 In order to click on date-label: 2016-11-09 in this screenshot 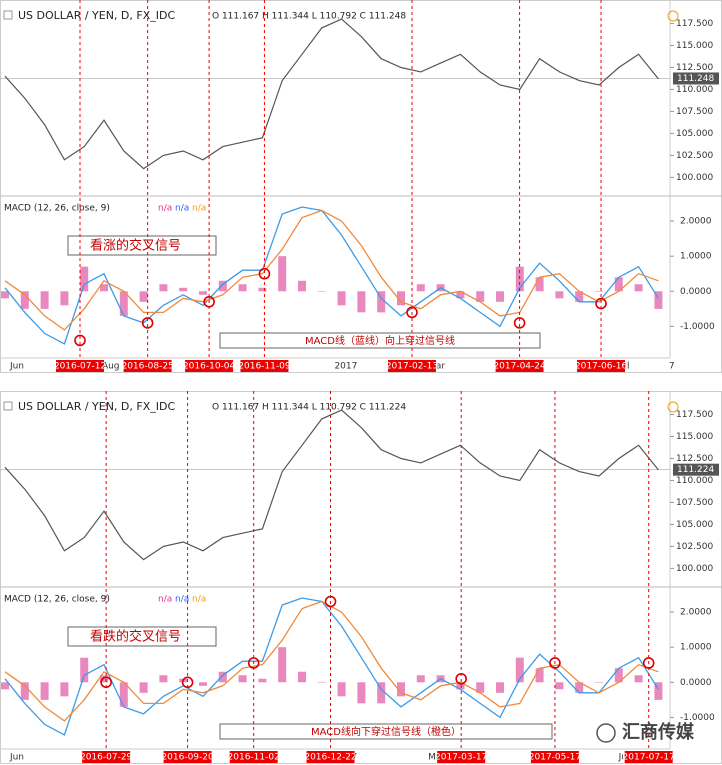, I will do `click(264, 367)`.